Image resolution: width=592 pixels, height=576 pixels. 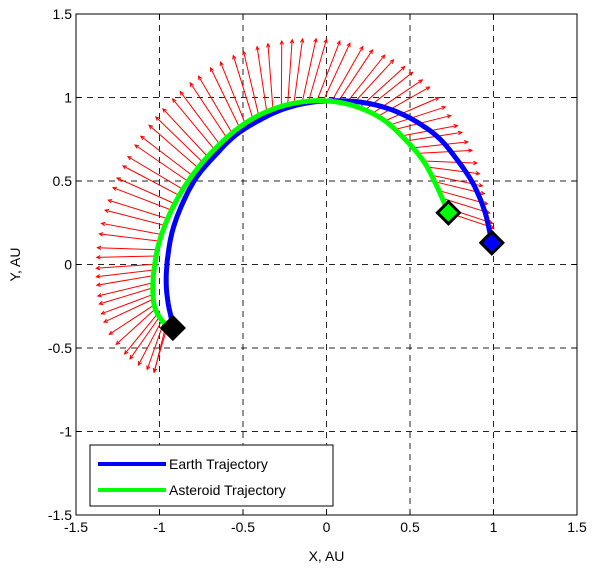 What do you see at coordinates (66, 432) in the screenshot?
I see `y-tick-label: -1` at bounding box center [66, 432].